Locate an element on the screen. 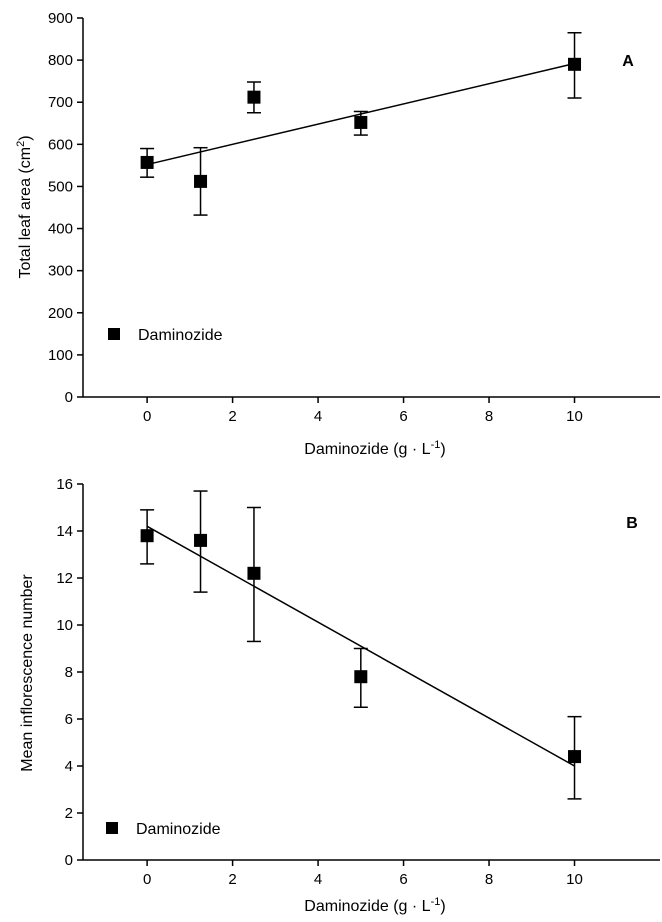 This screenshot has width=662, height=922. panel-b-y-tick-label: 12 is located at coordinates (64, 578).